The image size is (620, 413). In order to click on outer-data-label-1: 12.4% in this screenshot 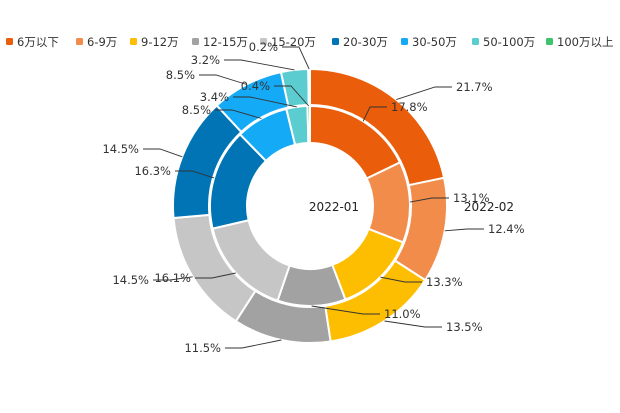, I will do `click(506, 229)`.